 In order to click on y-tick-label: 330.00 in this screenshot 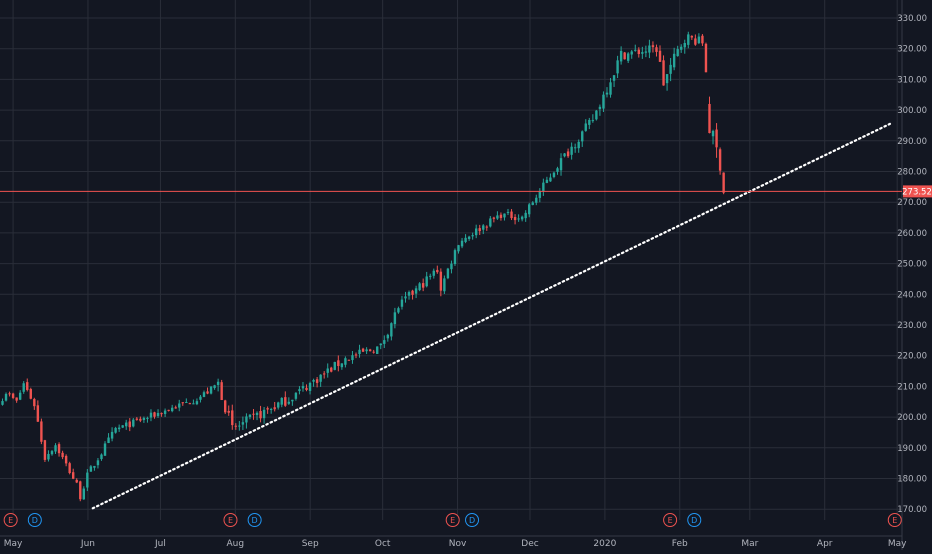, I will do `click(912, 19)`.